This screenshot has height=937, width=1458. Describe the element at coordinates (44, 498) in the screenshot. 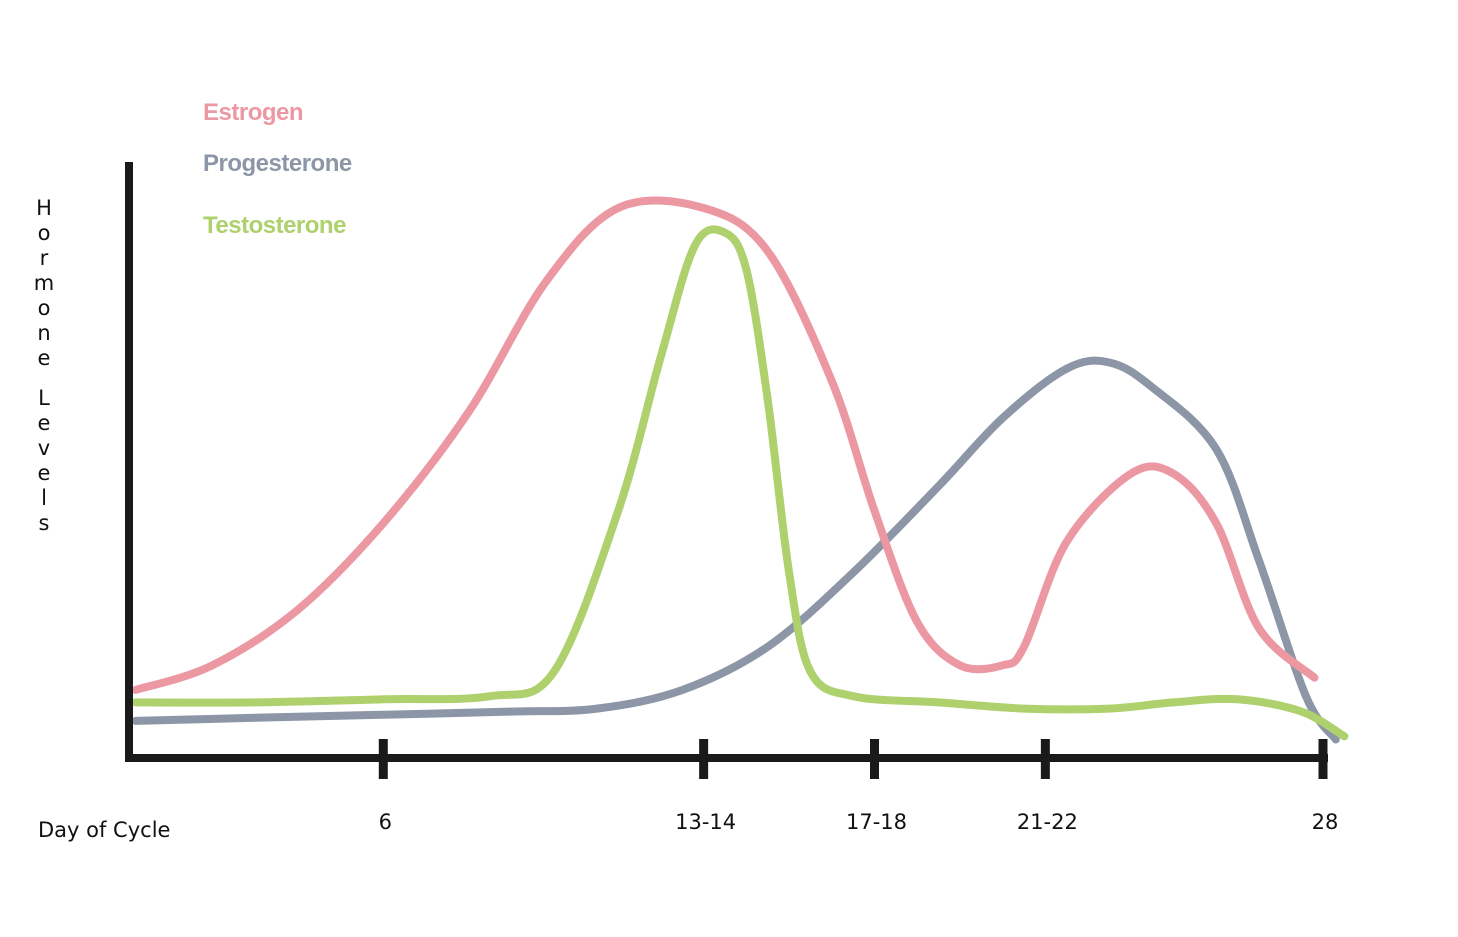

I see `y-axis-title-char: l` at that location.